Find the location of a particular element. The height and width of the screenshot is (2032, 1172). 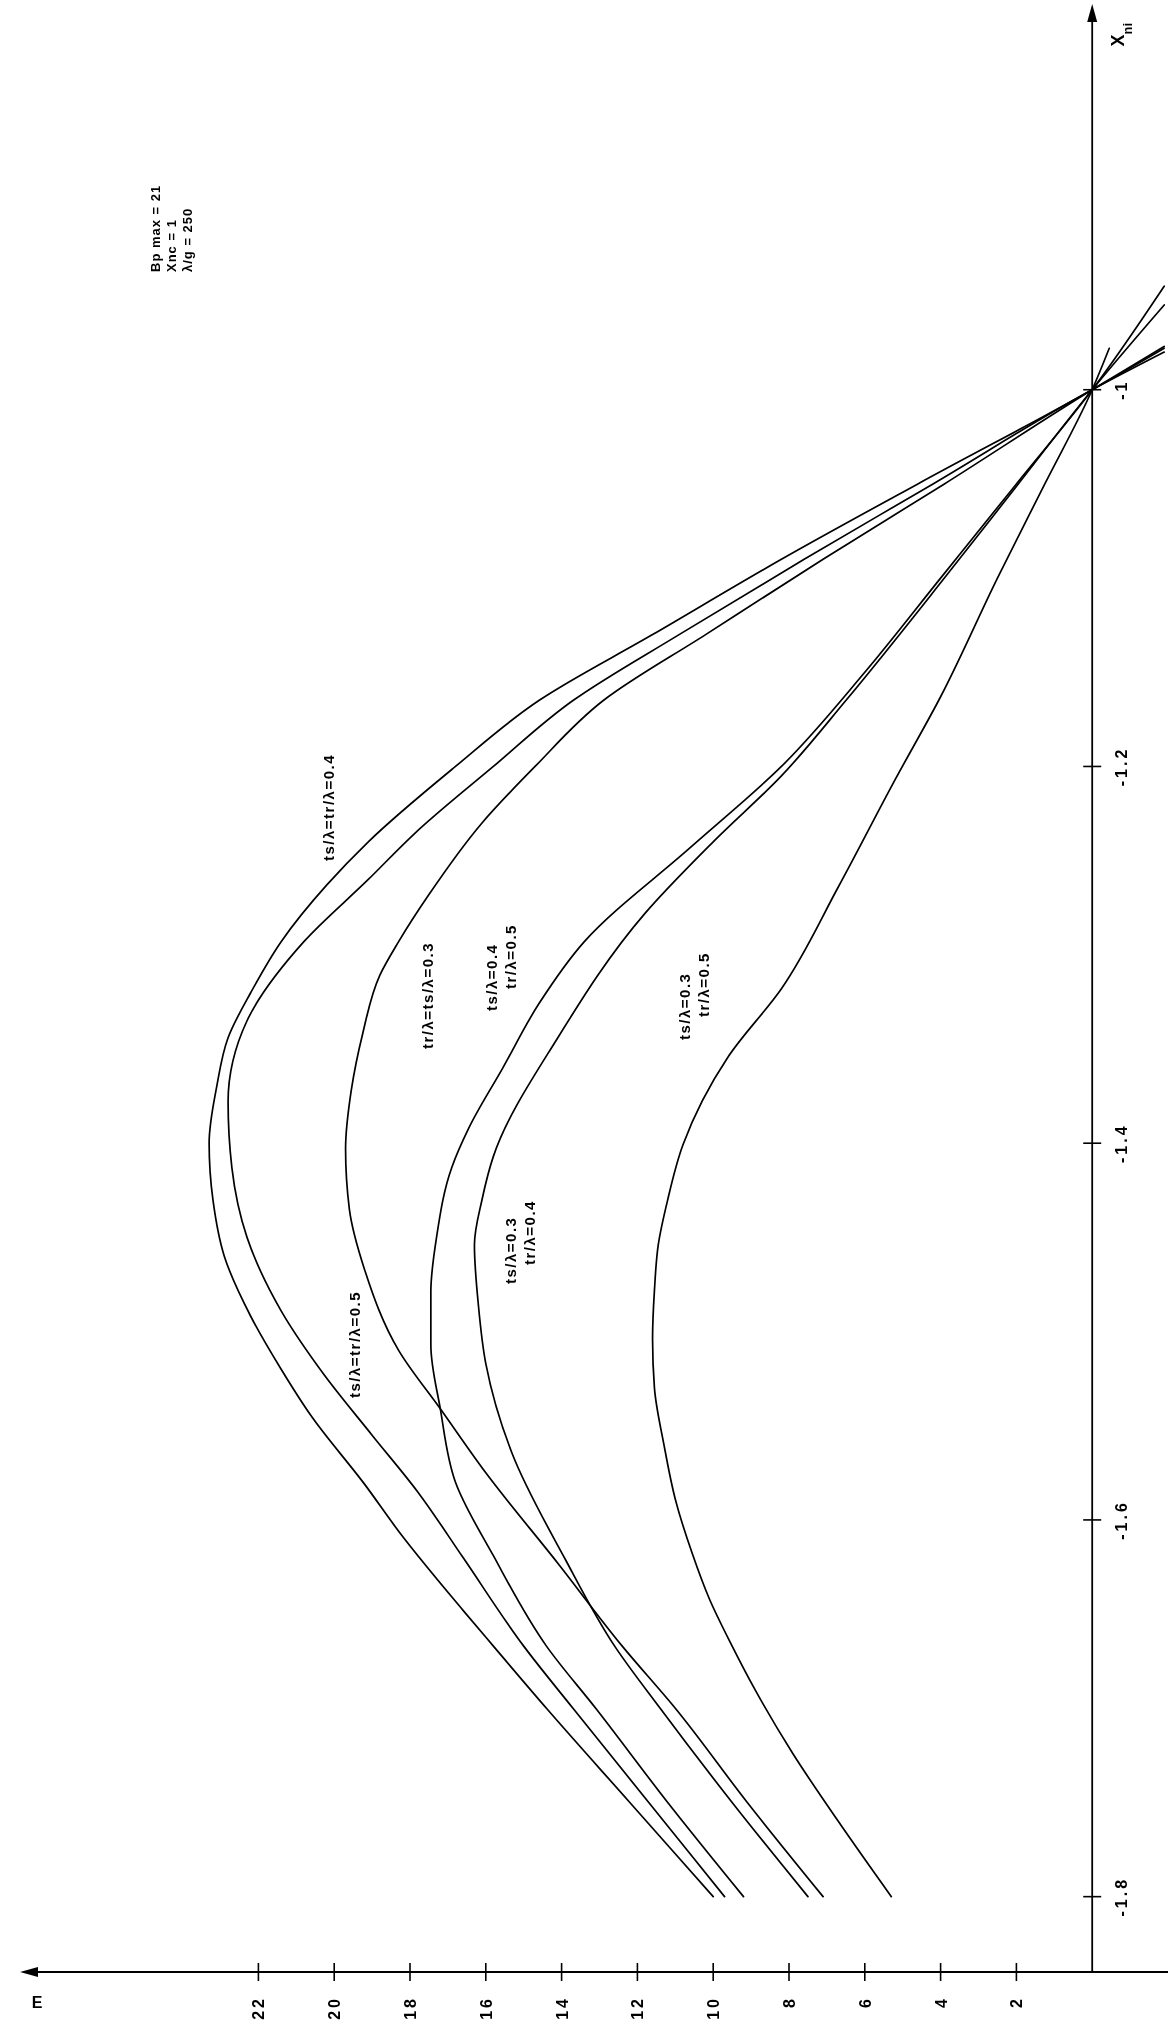

x-tick-label: 18 is located at coordinates (410, 2008).